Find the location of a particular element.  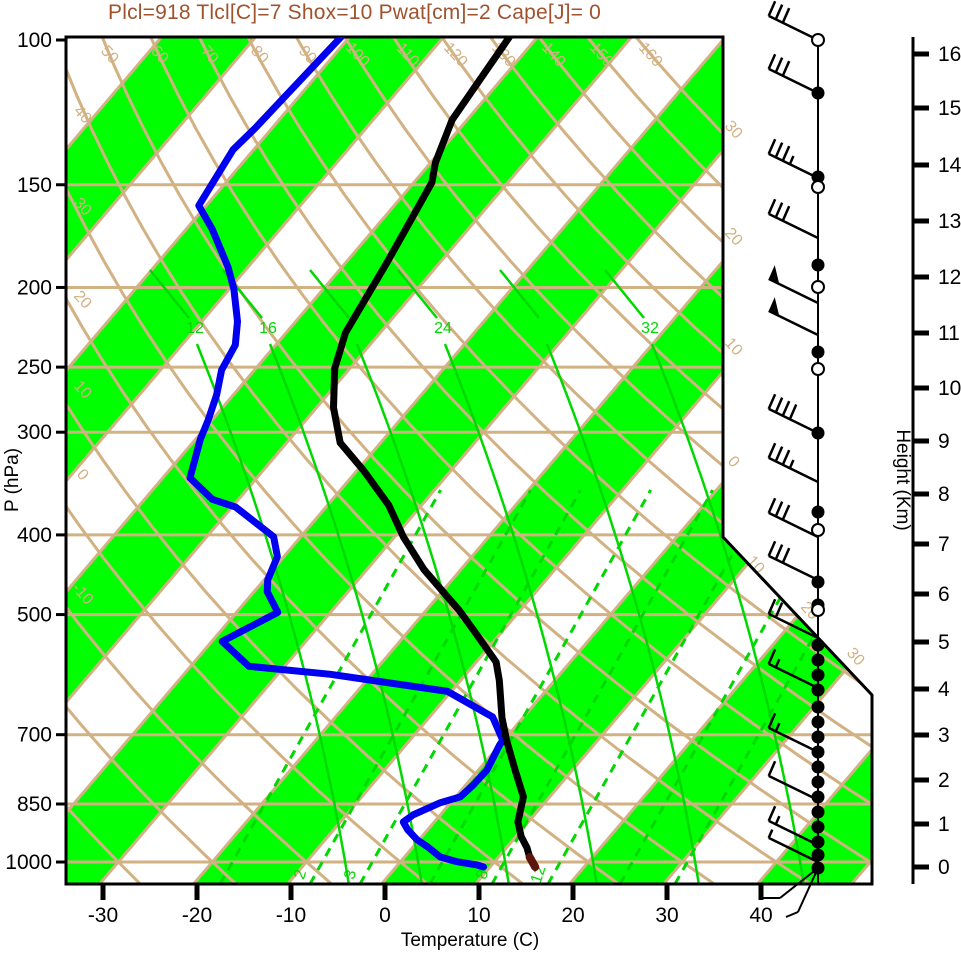

temperature-axis-title: Temperature (C) is located at coordinates (470, 940).